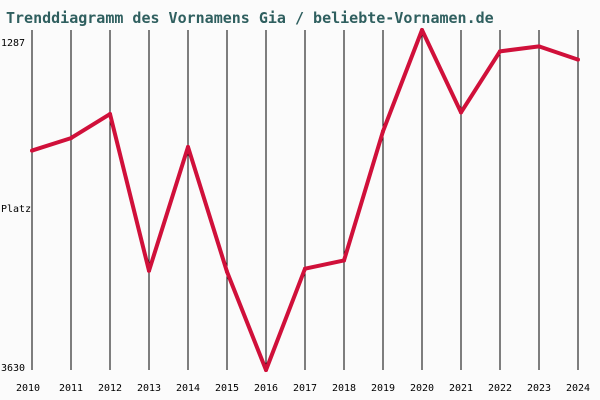 The image size is (600, 400). What do you see at coordinates (539, 46) in the screenshot?
I see `data-point-2023` at bounding box center [539, 46].